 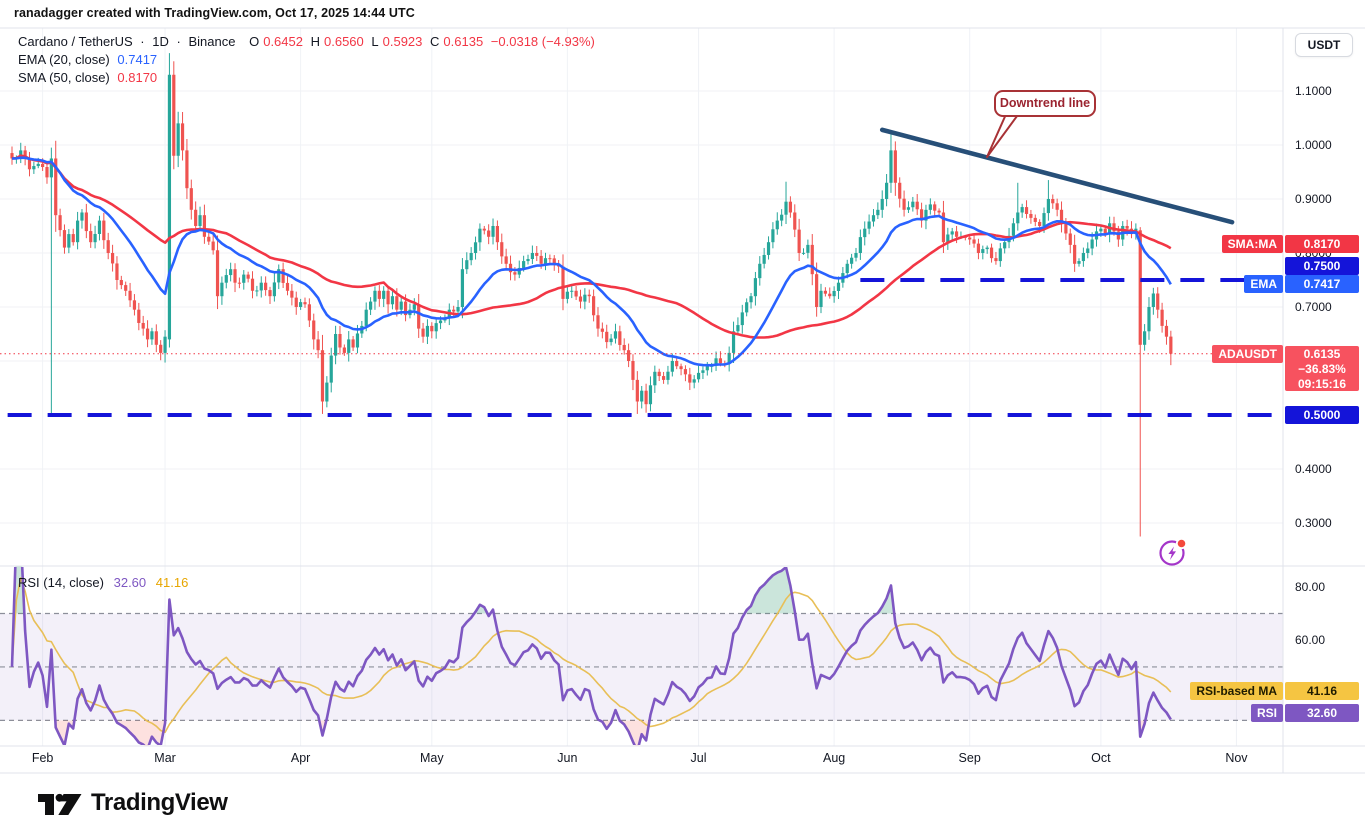 I want to click on sma-axis-tag: SMA:MA, so click(x=1252, y=243).